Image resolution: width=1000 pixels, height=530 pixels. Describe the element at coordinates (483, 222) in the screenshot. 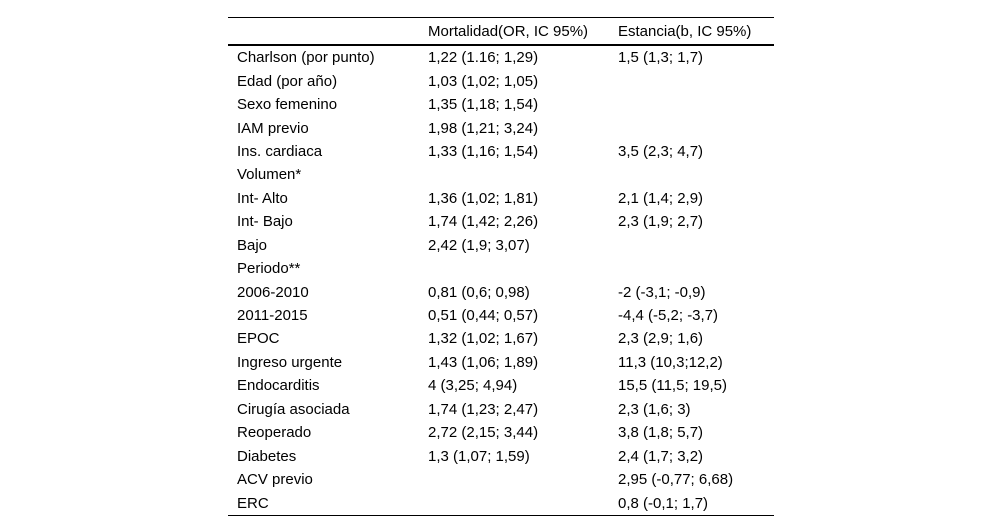

I see `mortalidad-value: 1,74 (1,42; 2,26)` at that location.